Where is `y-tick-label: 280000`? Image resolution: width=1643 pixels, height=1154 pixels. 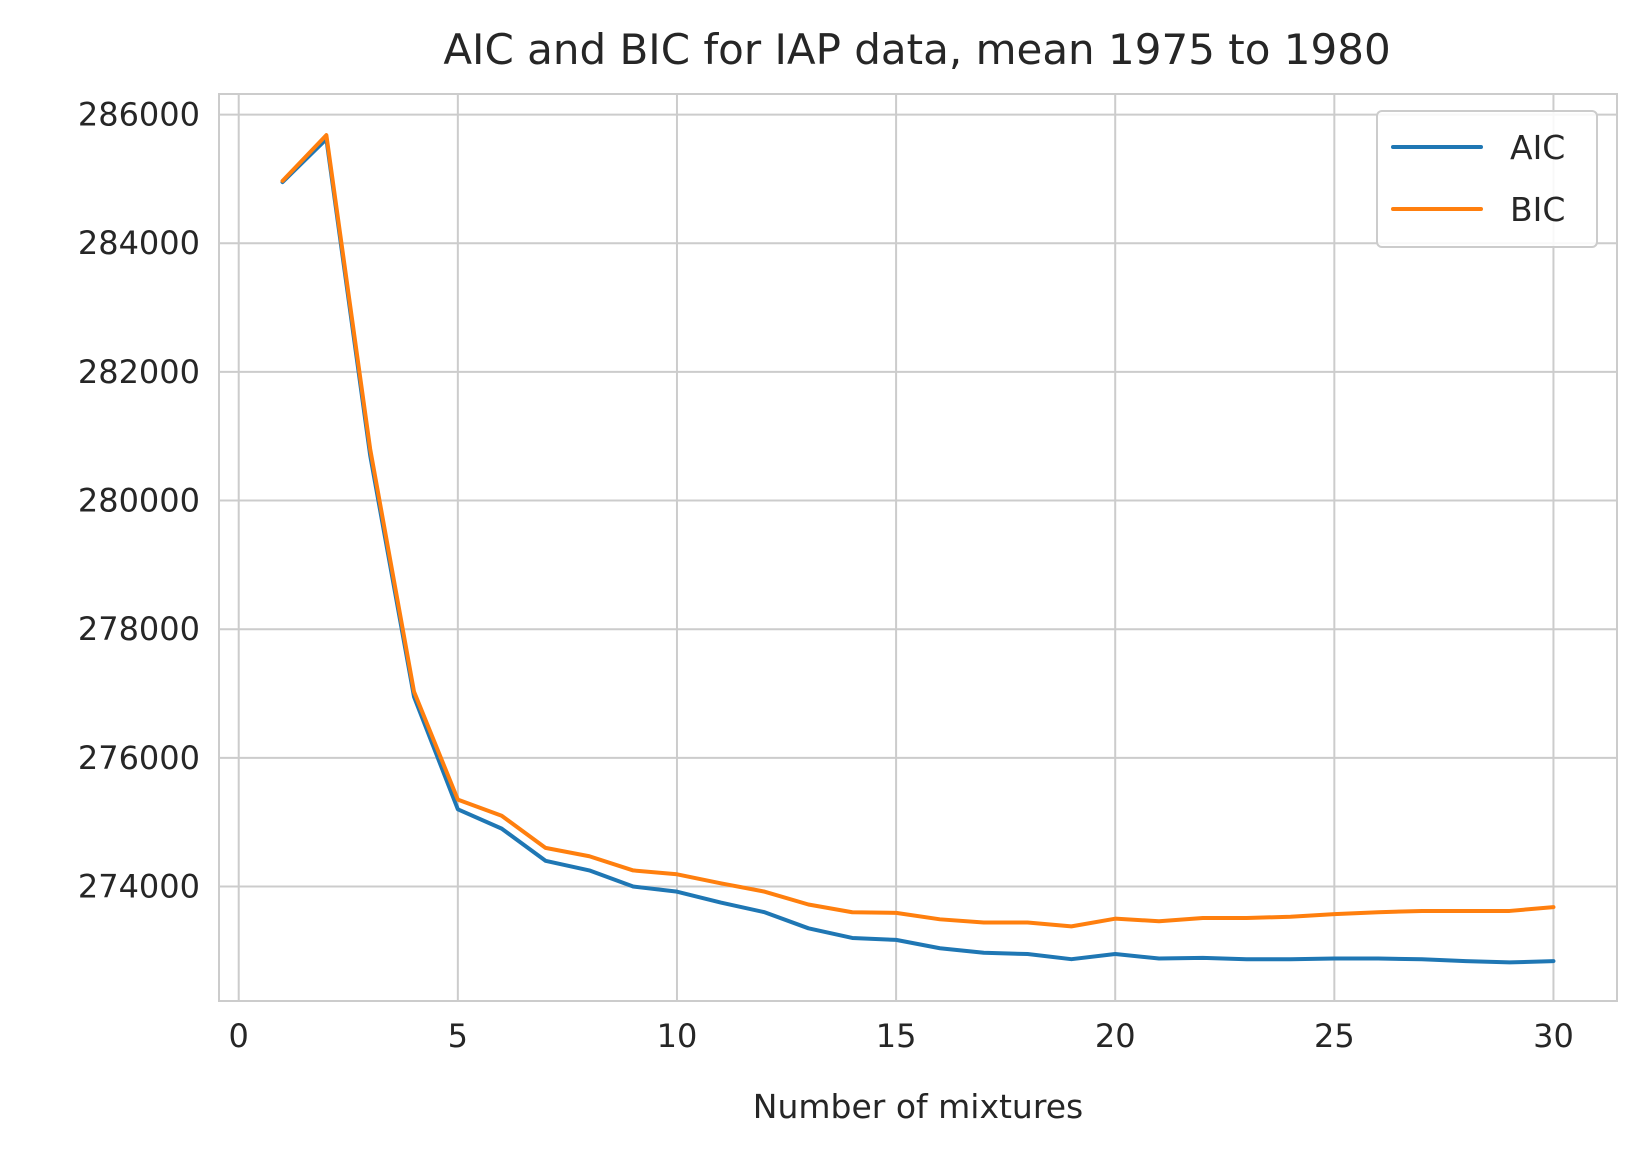
y-tick-label: 280000 is located at coordinates (139, 501).